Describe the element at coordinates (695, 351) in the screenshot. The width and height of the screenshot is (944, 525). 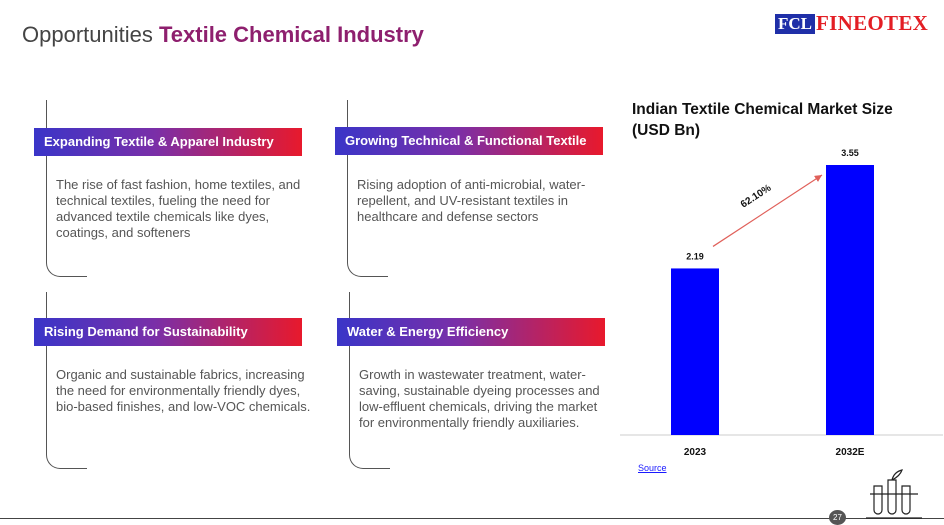
I see `bar-2023` at that location.